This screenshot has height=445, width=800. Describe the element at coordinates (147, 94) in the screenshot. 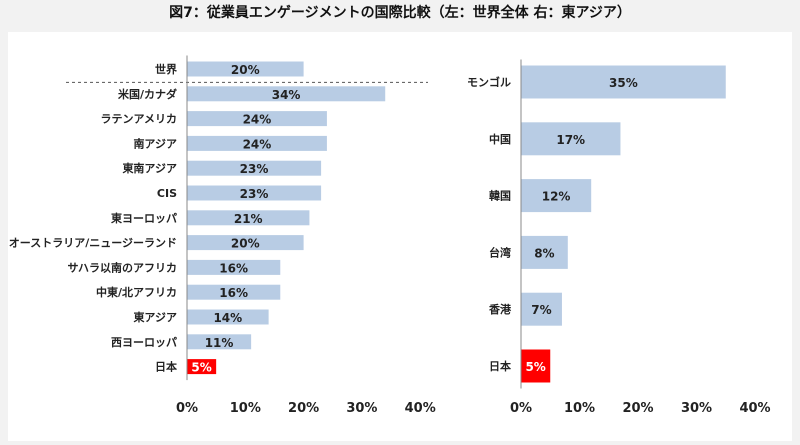

I see `category-label: 米国/カナダ` at that location.